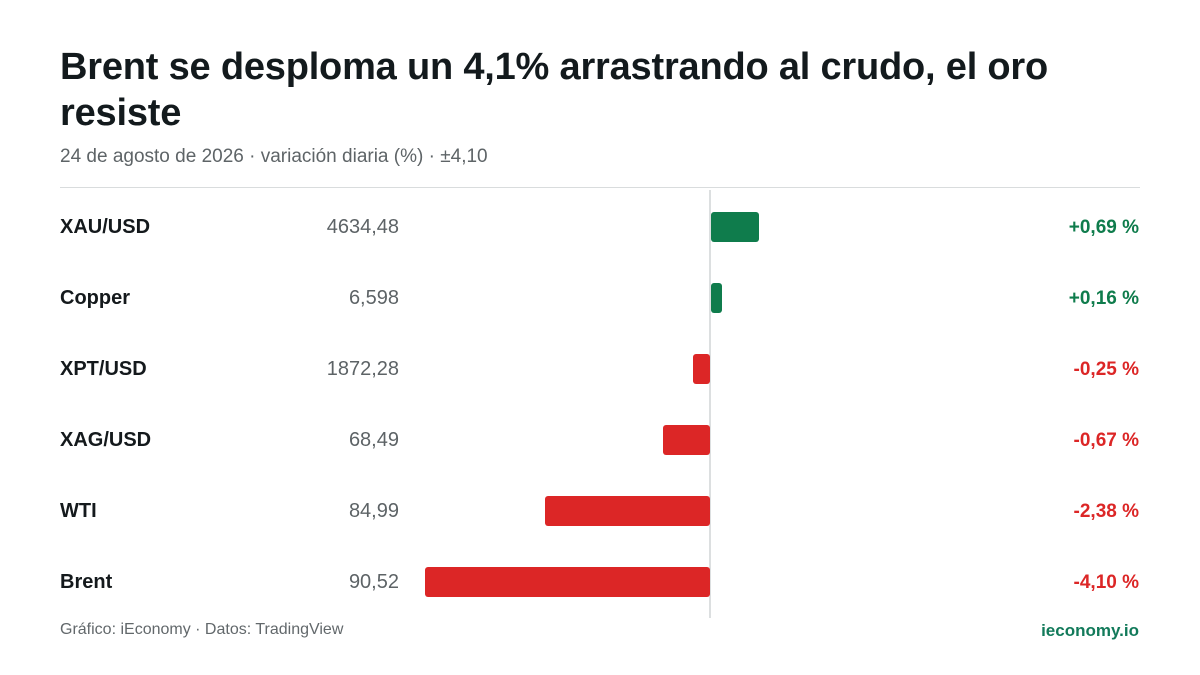 Image resolution: width=1200 pixels, height=675 pixels. Describe the element at coordinates (103, 369) in the screenshot. I see `category-label: XPT/USD` at that location.